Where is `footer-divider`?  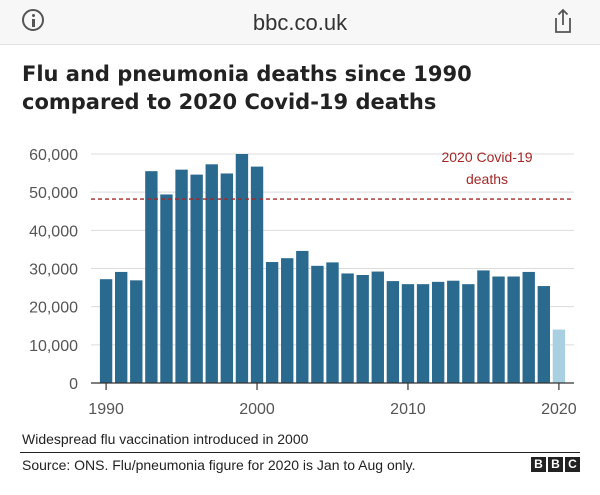
footer-divider is located at coordinates (300, 452).